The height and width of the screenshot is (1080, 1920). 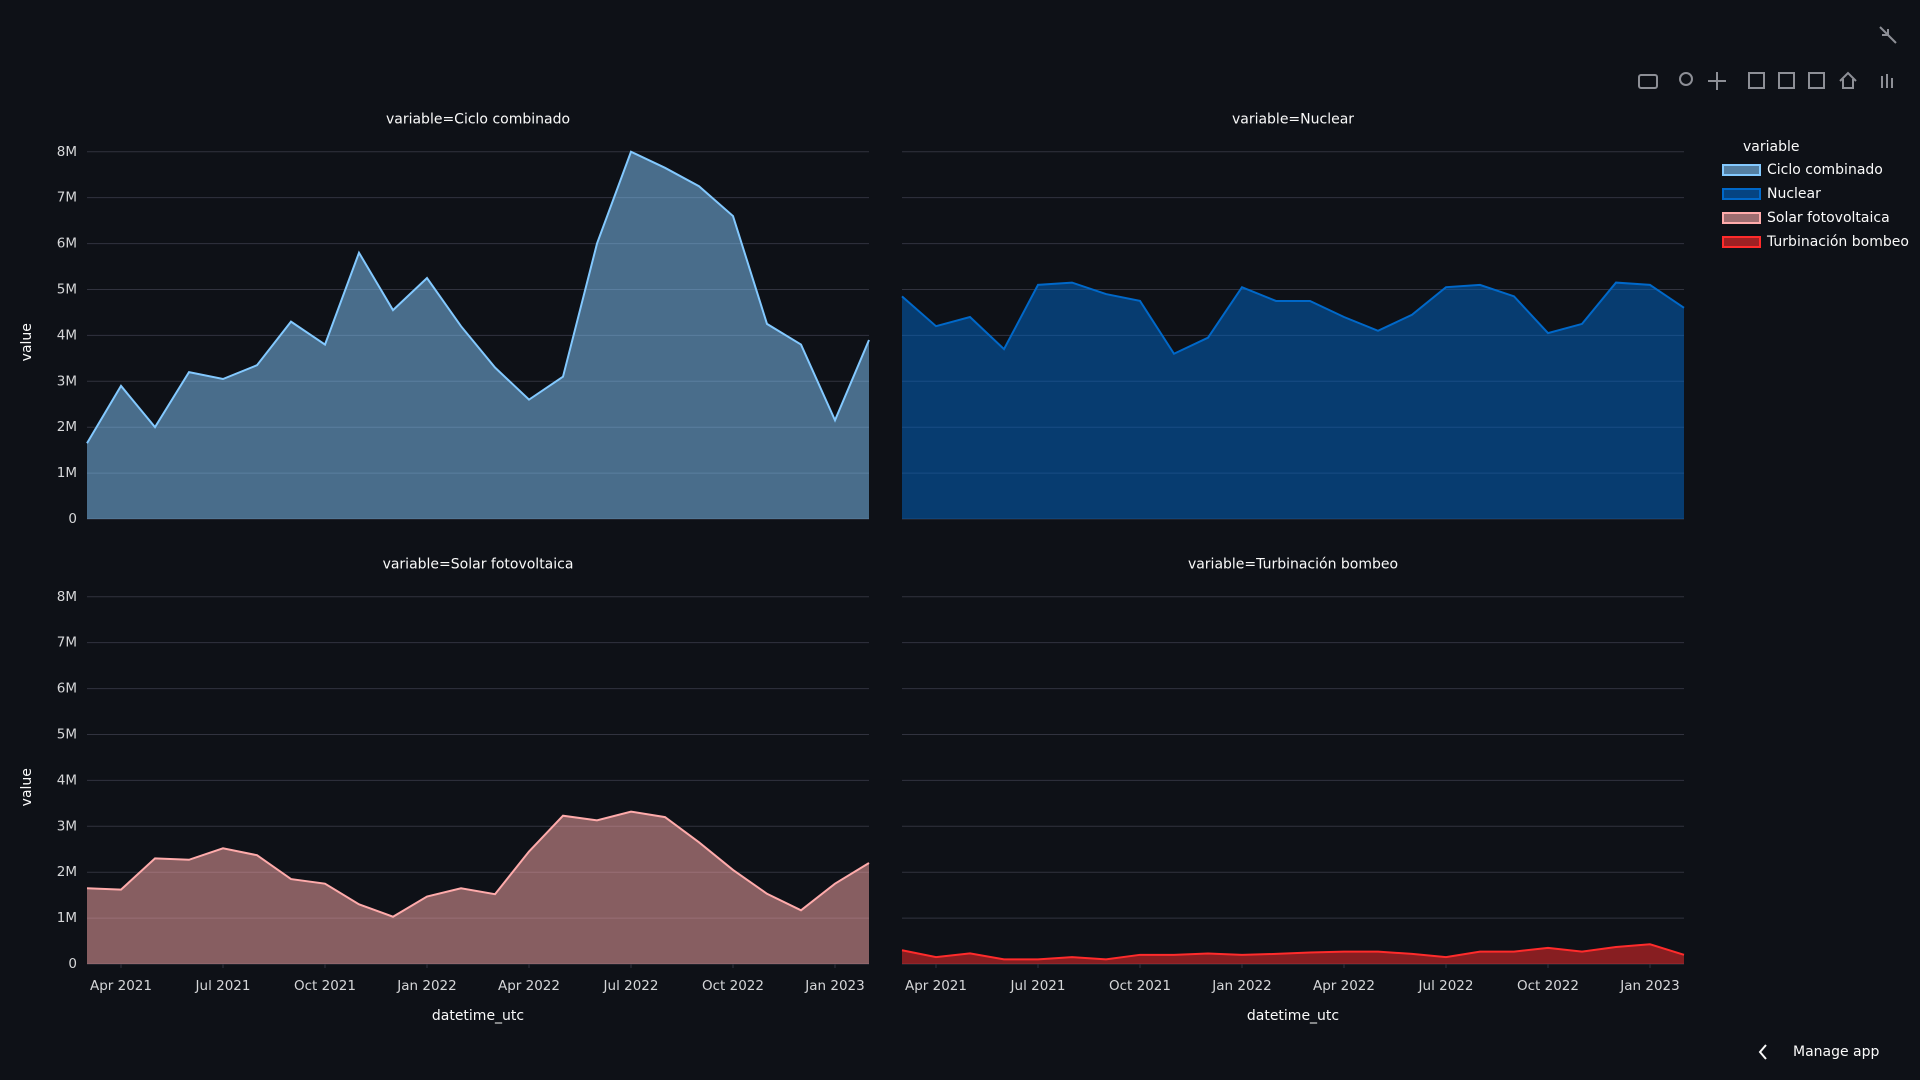 I want to click on camera-icon, so click(x=1648, y=81).